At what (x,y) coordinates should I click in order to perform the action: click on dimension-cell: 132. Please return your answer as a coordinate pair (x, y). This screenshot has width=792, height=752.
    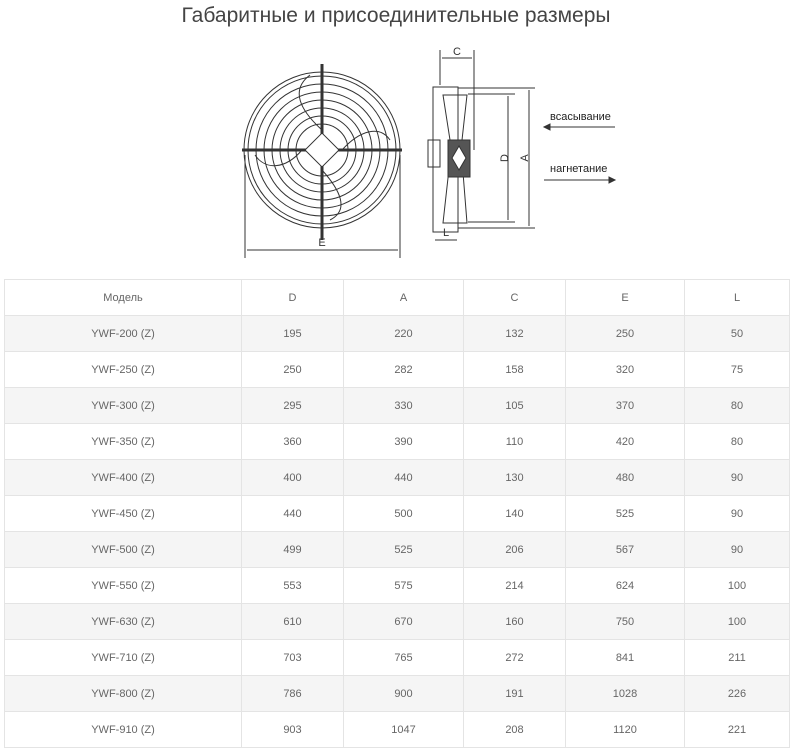
    Looking at the image, I should click on (514, 333).